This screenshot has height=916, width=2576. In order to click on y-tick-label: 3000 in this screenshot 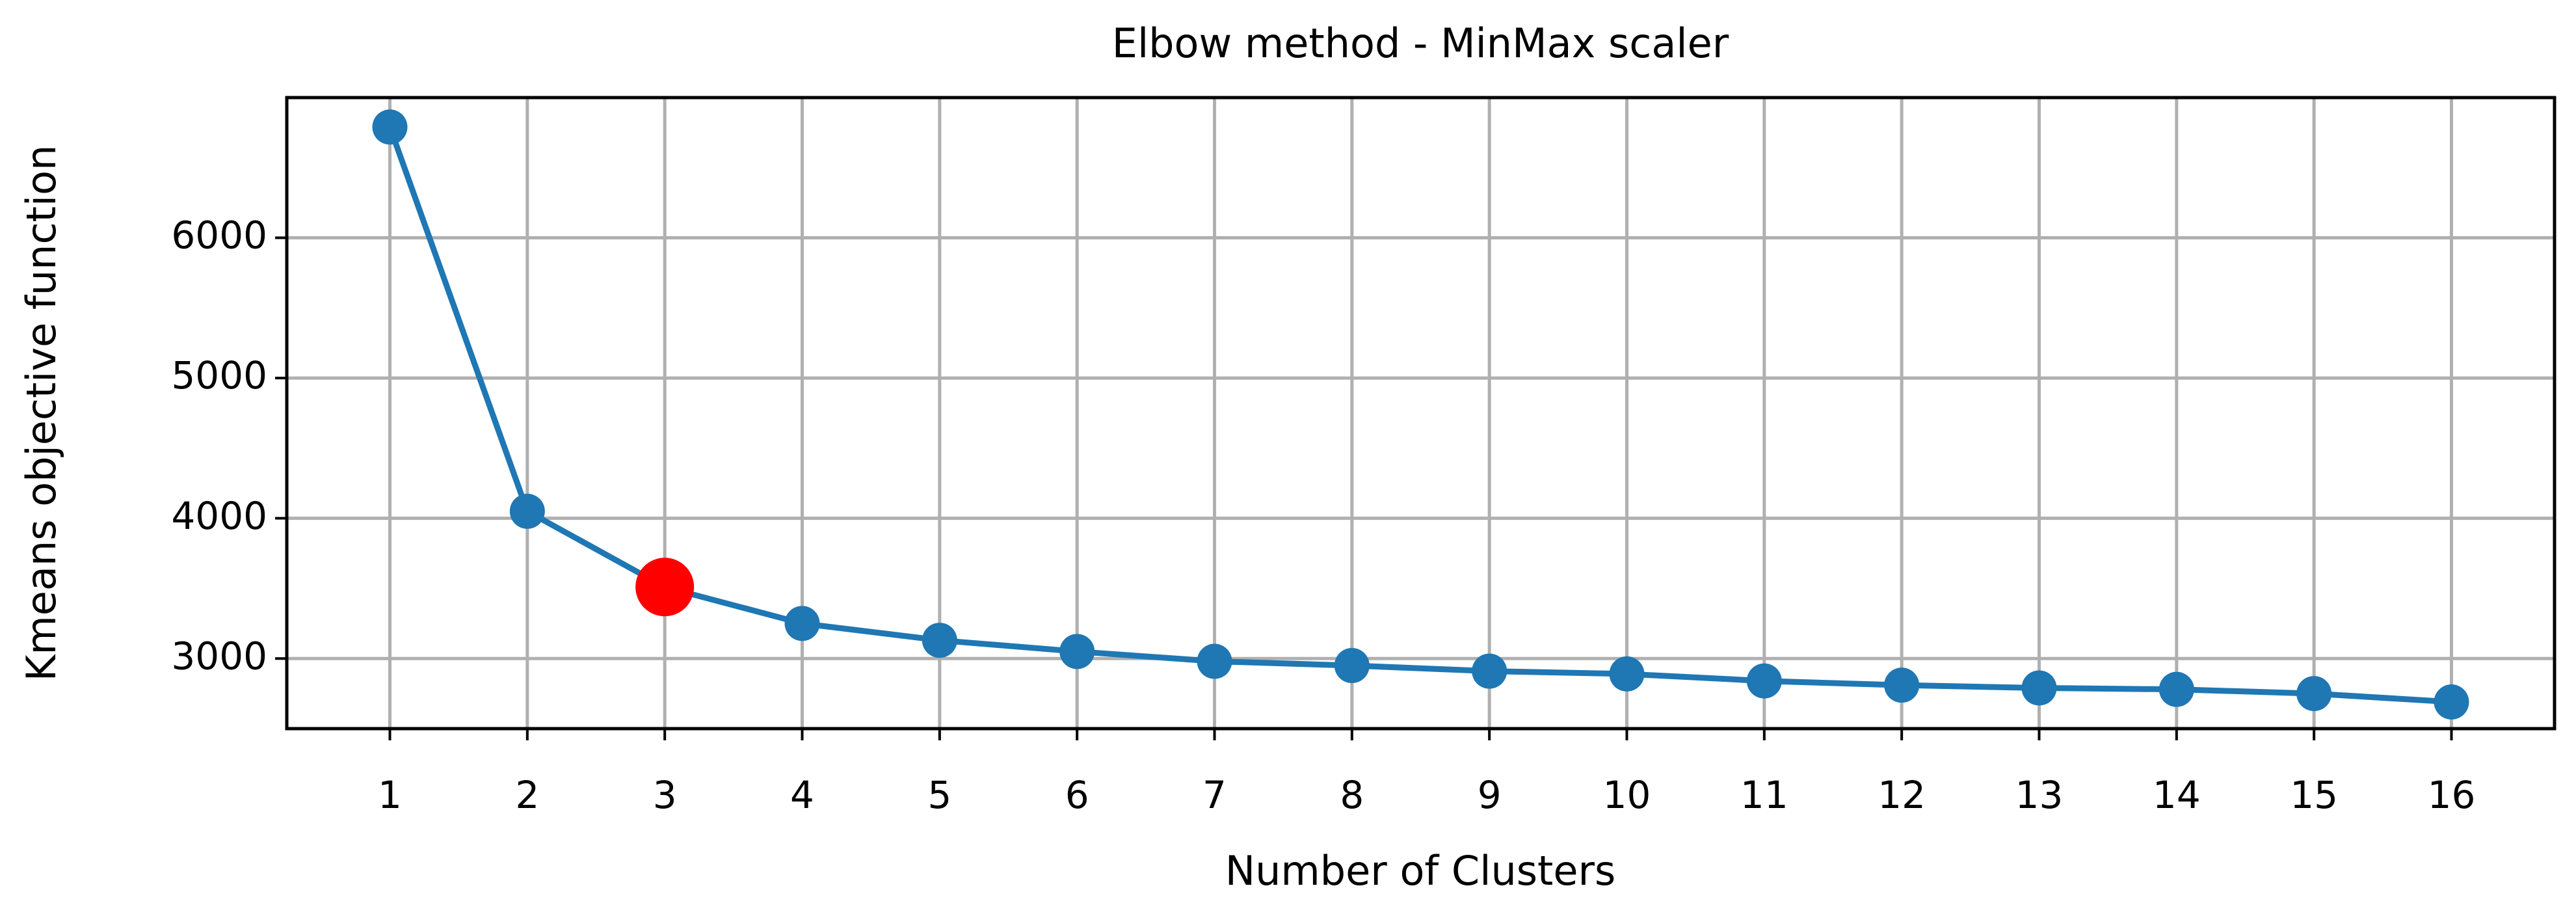, I will do `click(219, 656)`.